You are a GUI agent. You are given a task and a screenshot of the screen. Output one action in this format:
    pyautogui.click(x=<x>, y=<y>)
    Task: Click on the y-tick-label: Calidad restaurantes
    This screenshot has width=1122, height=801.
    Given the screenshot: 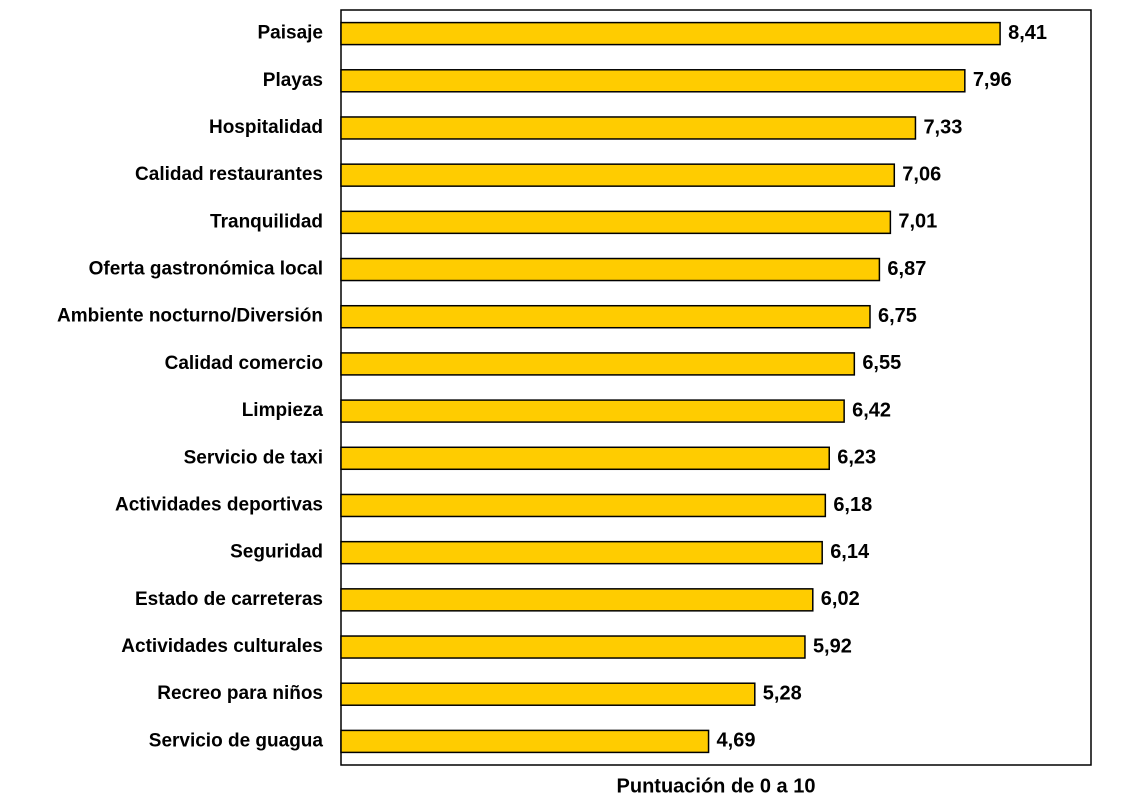 What is the action you would take?
    pyautogui.click(x=229, y=174)
    